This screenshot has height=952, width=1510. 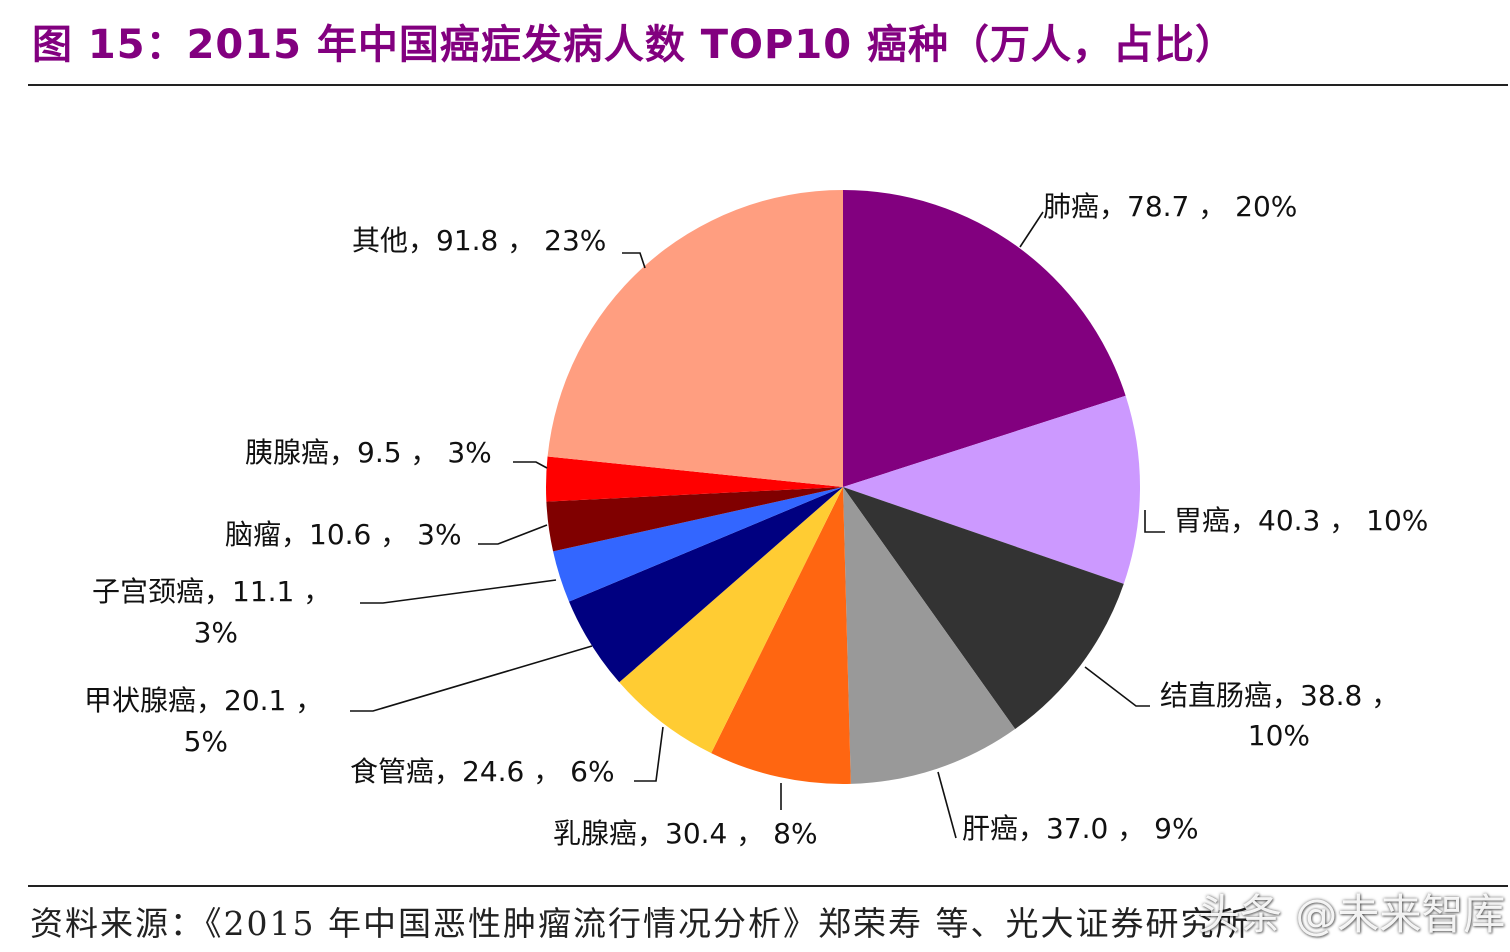 I want to click on top-divider, so click(x=768, y=85).